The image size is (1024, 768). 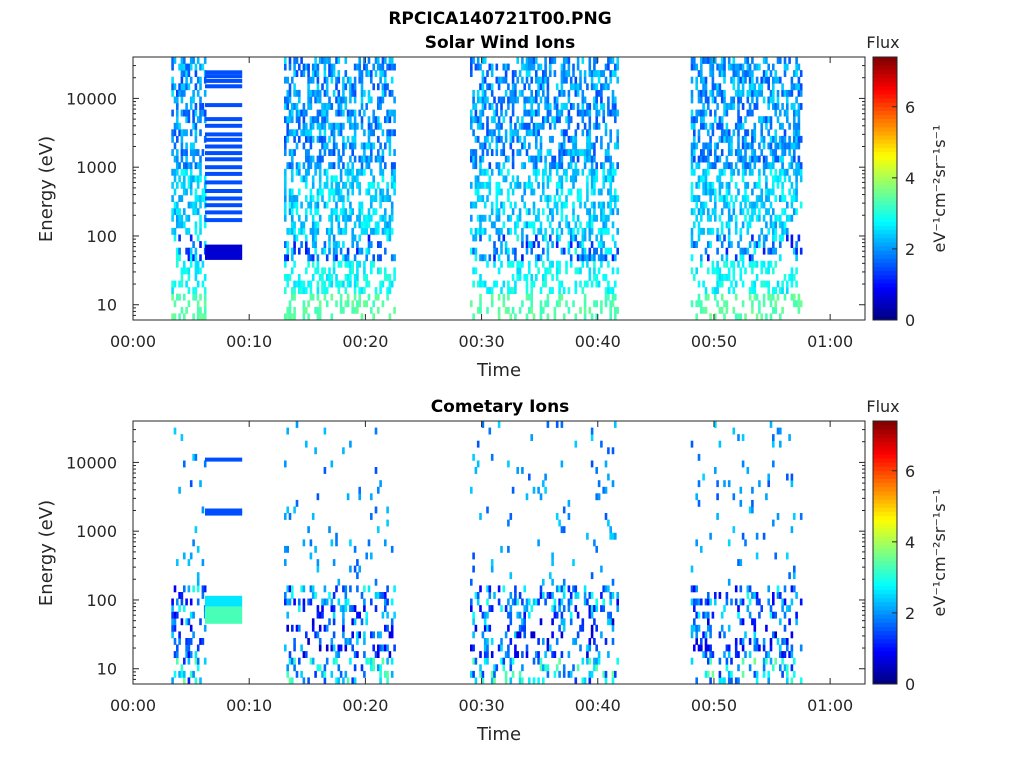 What do you see at coordinates (598, 705) in the screenshot?
I see `x-tick-label: 00:40` at bounding box center [598, 705].